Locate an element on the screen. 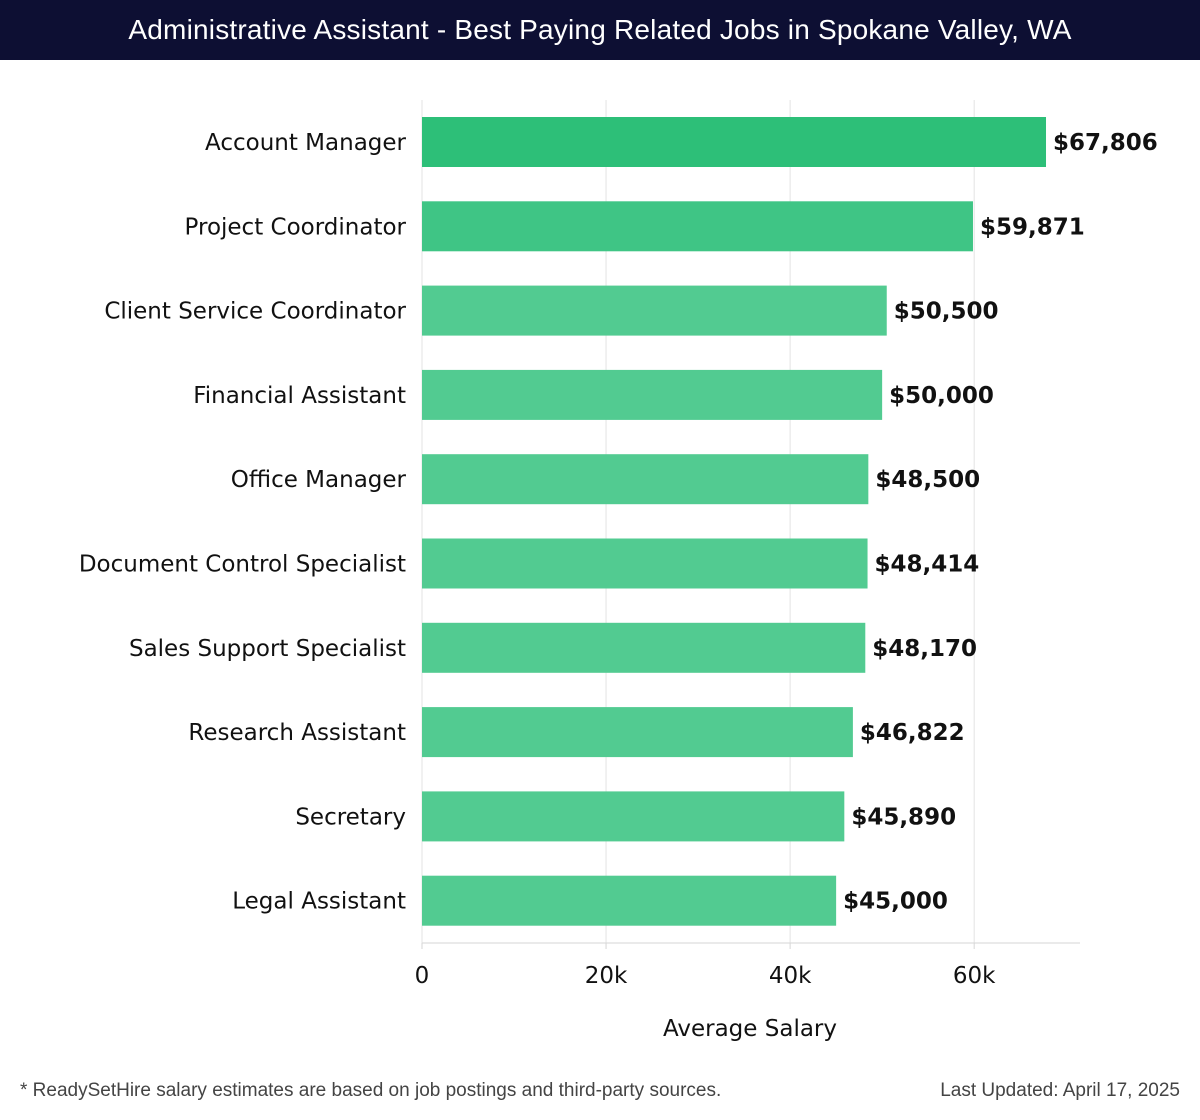  category-label: Account Manager is located at coordinates (306, 143).